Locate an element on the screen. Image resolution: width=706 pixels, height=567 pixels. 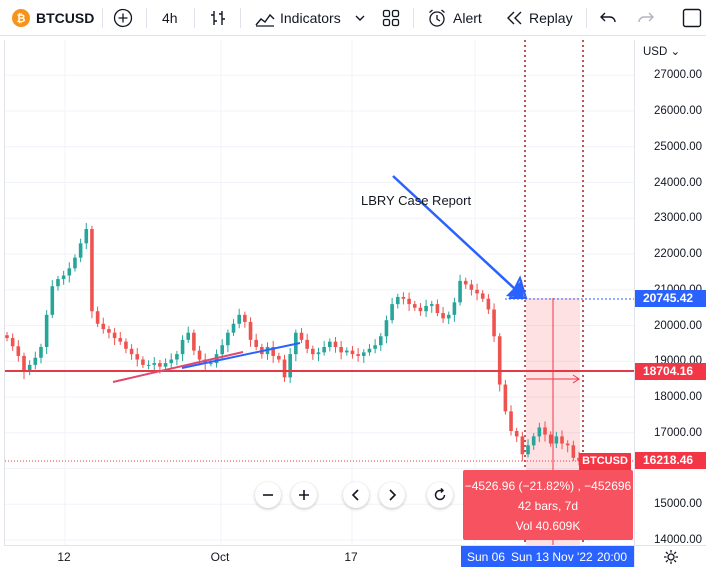
chevron-left-icon is located at coordinates (355, 495).